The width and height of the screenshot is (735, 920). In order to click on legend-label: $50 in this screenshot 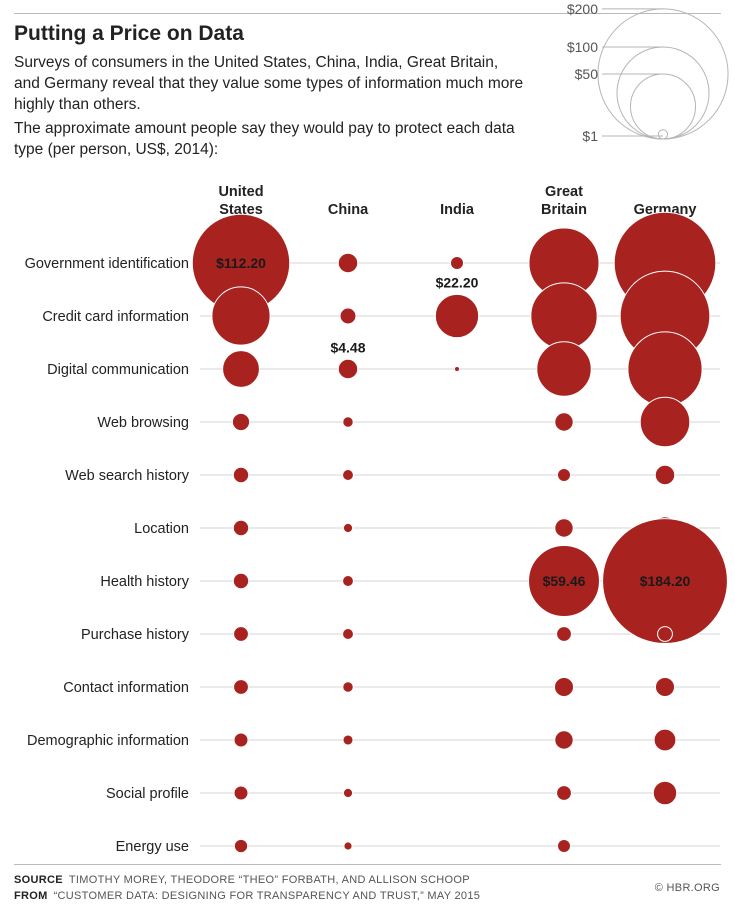, I will do `click(587, 74)`.